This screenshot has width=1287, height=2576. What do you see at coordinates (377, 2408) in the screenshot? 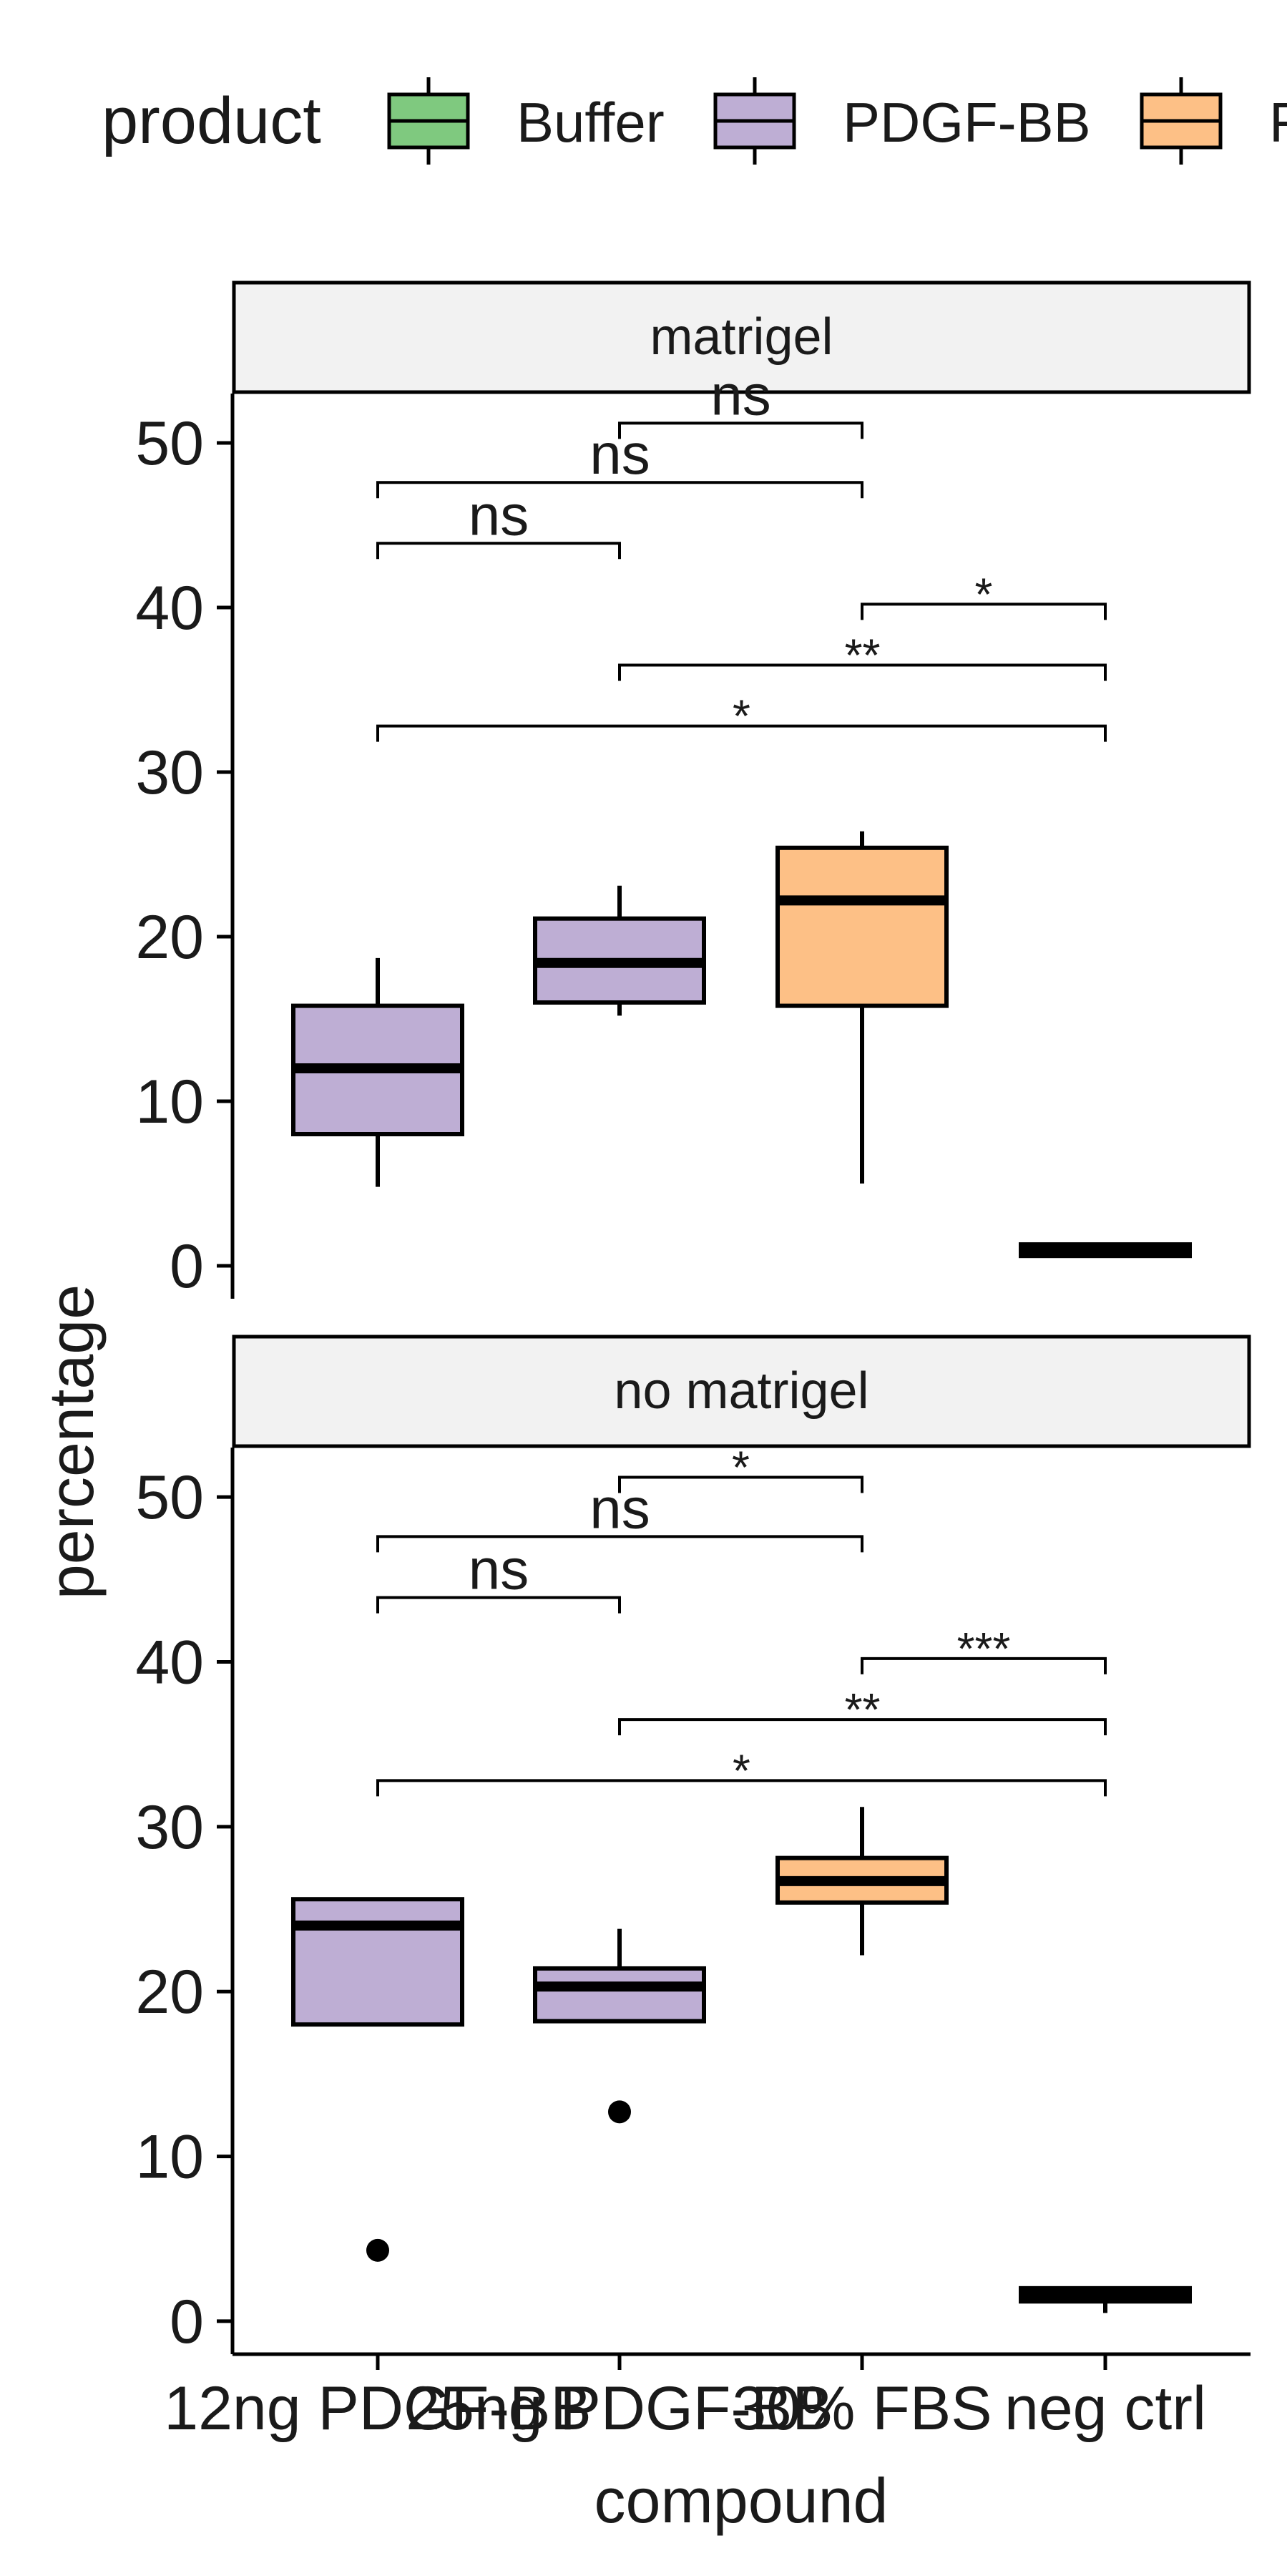
I see `x-tick-label: 12ng PDGF-BB` at bounding box center [377, 2408].